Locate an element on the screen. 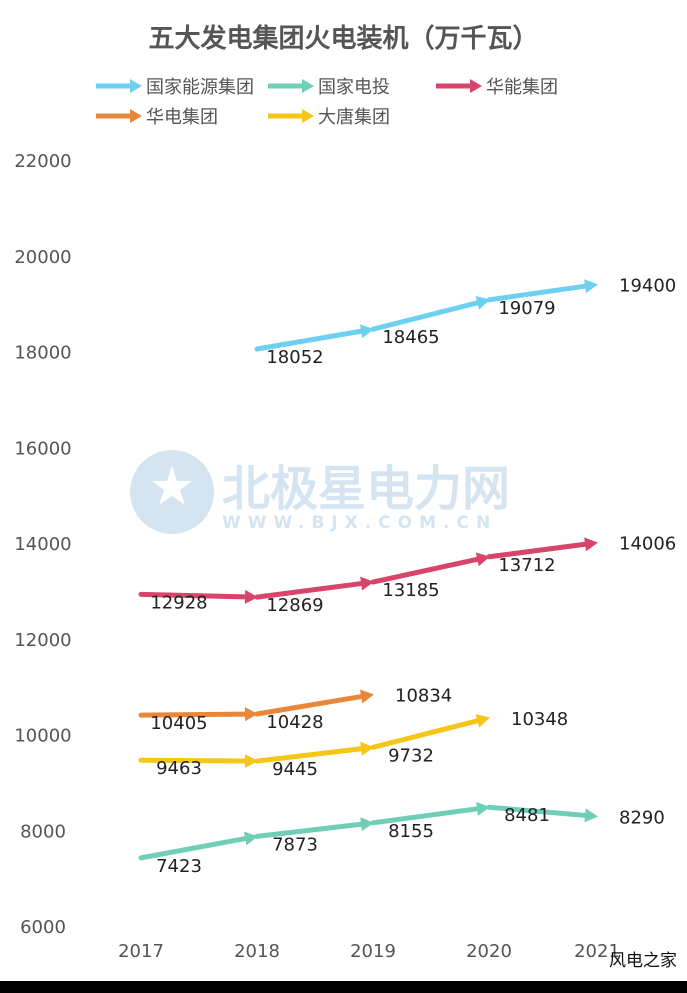  x-tick-label: 2017 is located at coordinates (141, 951).